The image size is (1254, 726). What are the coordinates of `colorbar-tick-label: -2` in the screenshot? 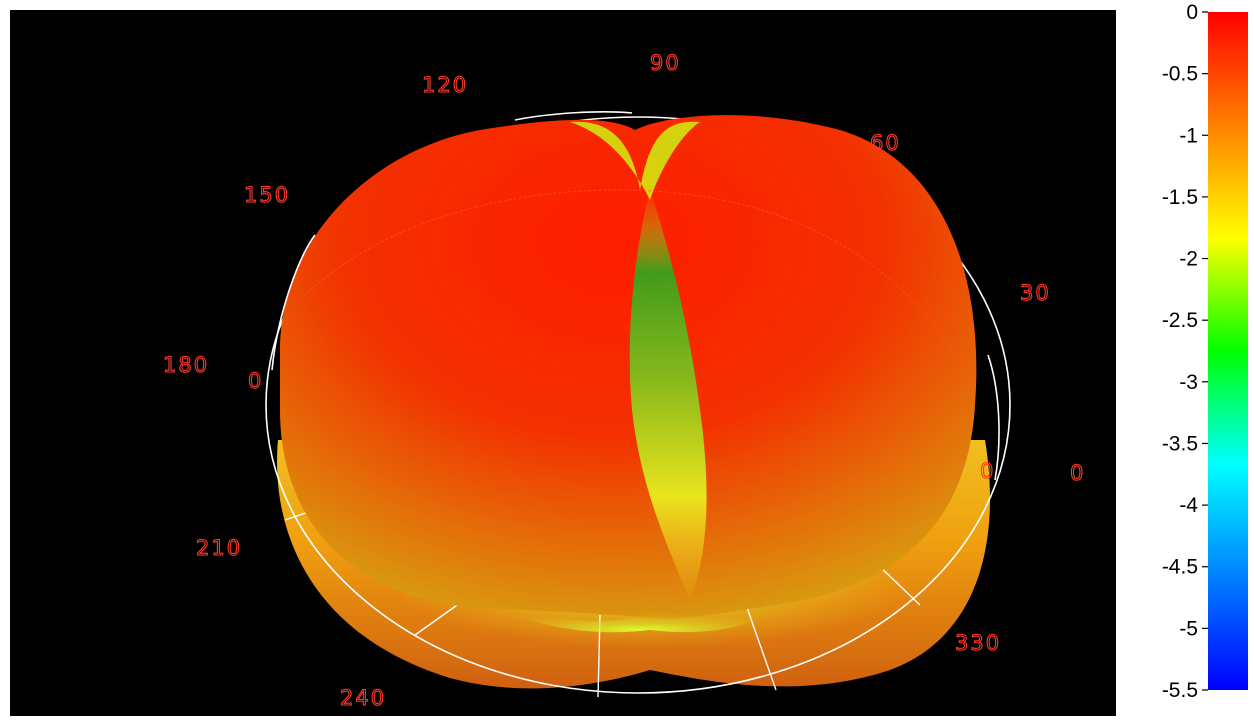 It's located at (1188, 259).